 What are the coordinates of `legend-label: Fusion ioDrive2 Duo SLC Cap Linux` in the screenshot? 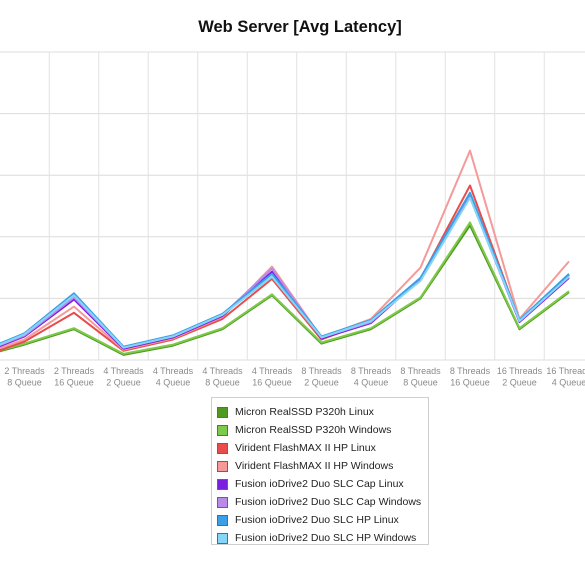 It's located at (319, 484).